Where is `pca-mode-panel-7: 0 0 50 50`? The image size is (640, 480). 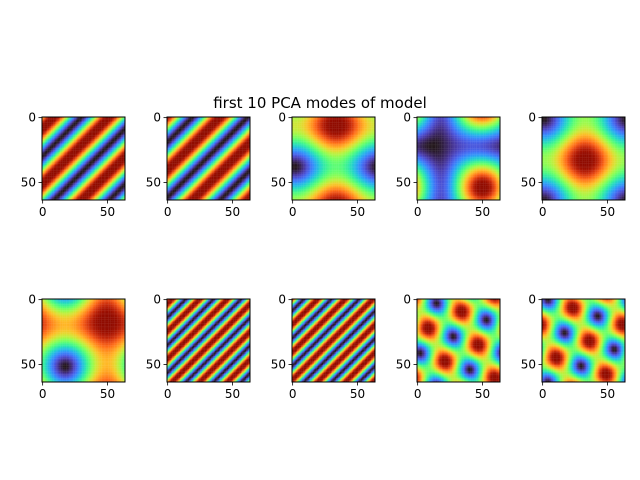 pca-mode-panel-7: 0 0 50 50 is located at coordinates (198, 347).